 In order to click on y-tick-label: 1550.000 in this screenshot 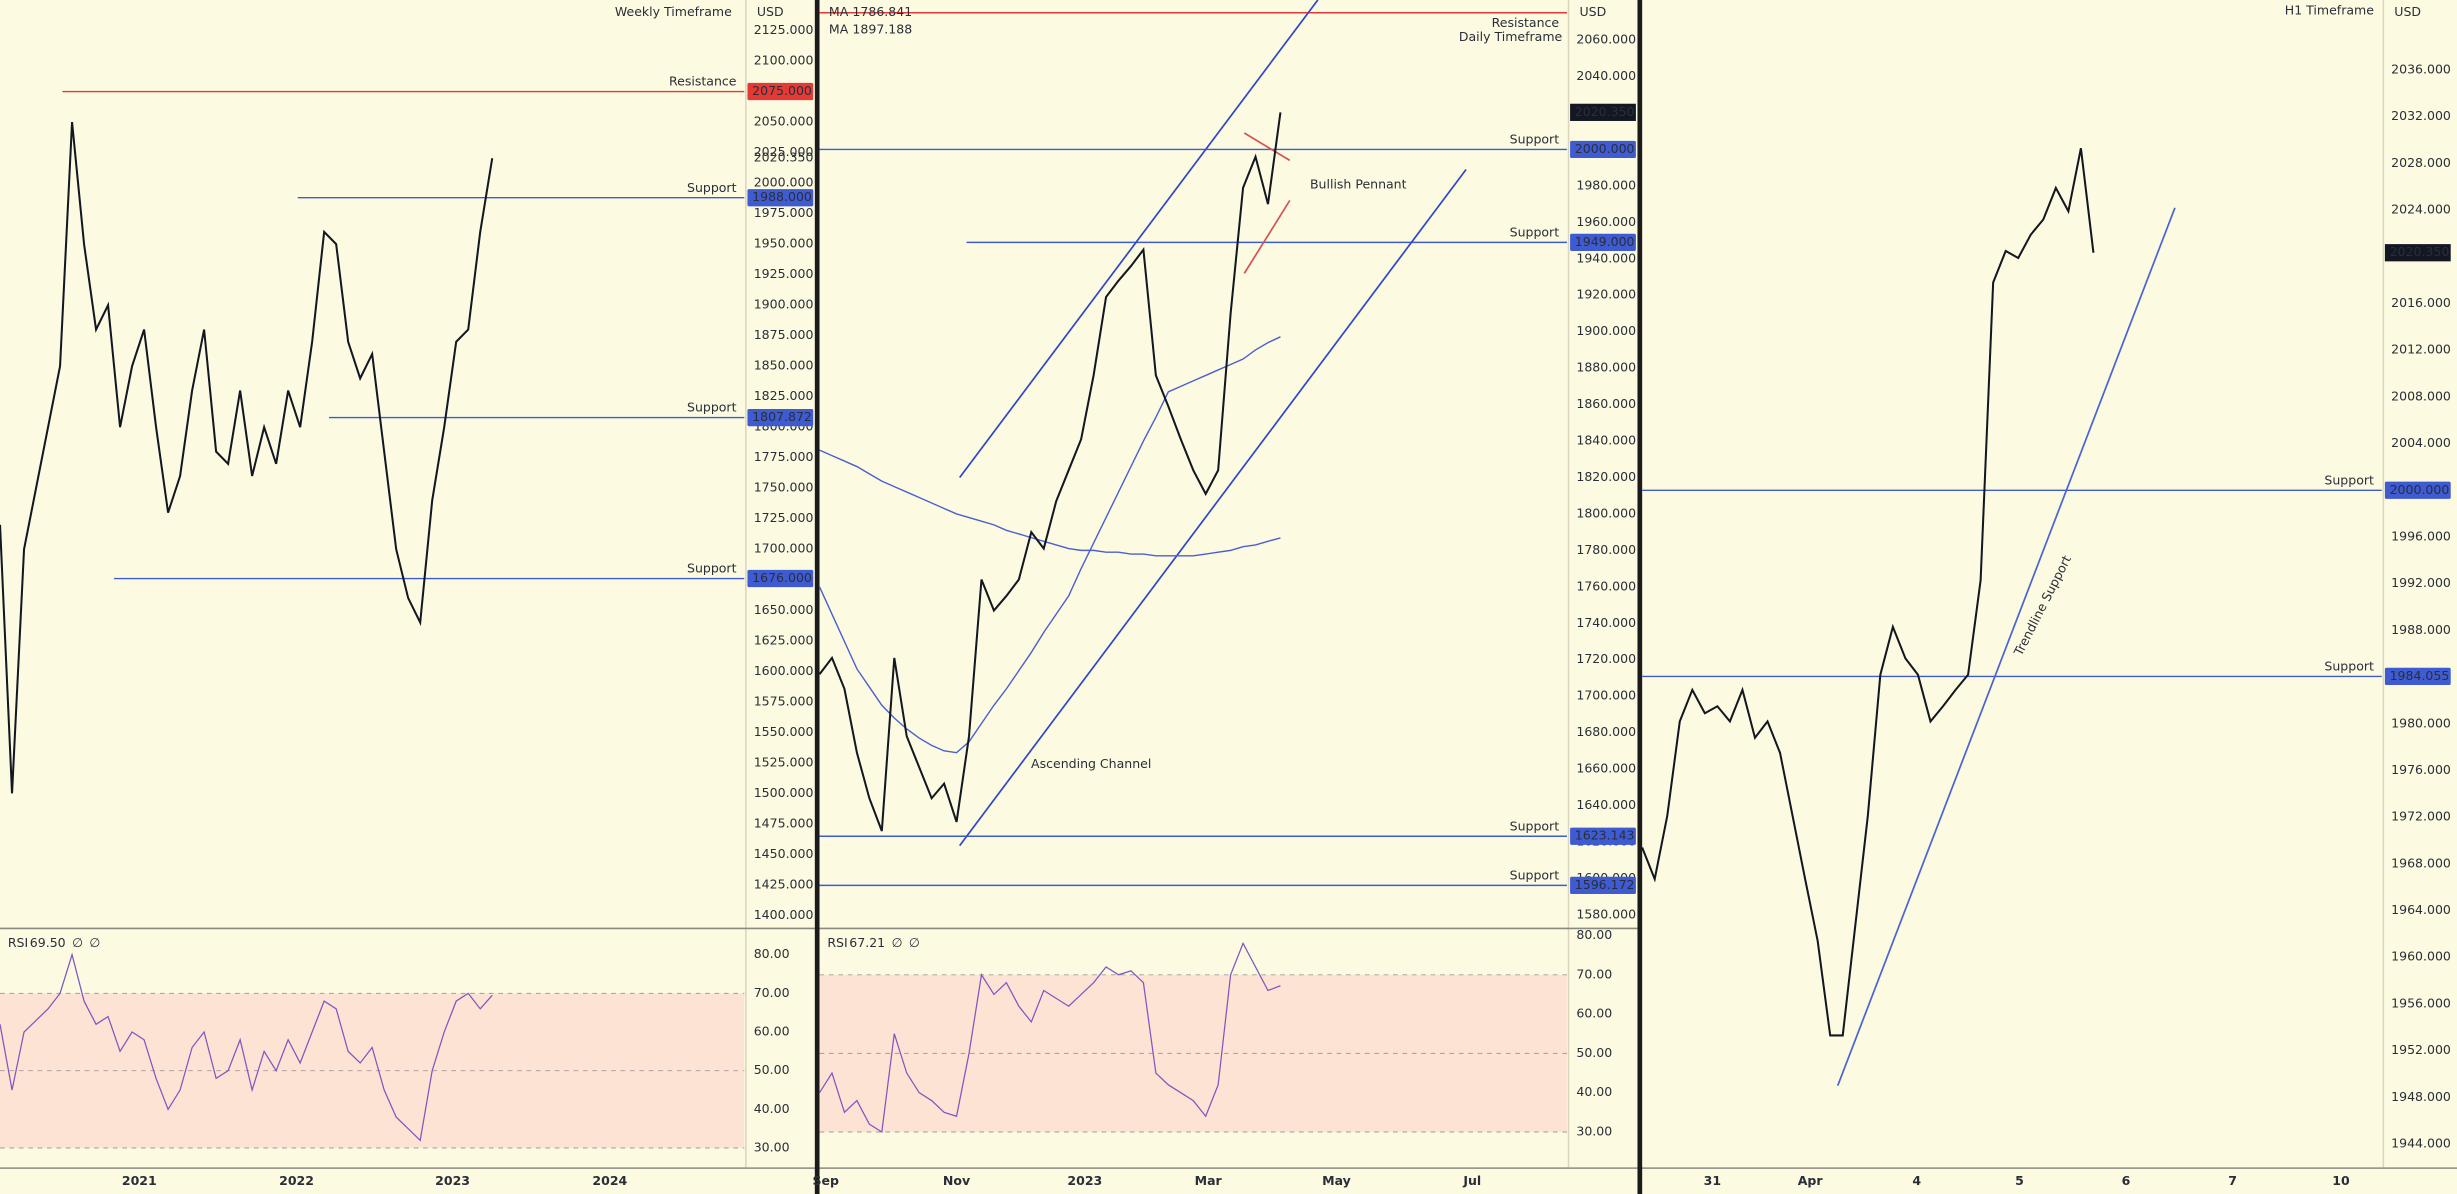, I will do `click(784, 731)`.